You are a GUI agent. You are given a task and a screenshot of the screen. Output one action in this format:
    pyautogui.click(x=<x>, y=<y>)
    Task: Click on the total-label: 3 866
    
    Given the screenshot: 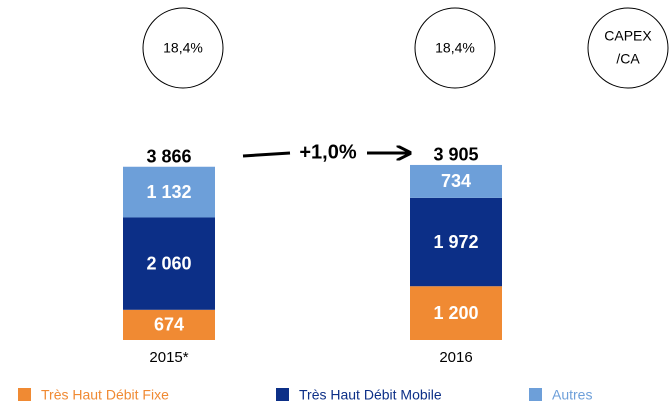 What is the action you would take?
    pyautogui.click(x=168, y=156)
    